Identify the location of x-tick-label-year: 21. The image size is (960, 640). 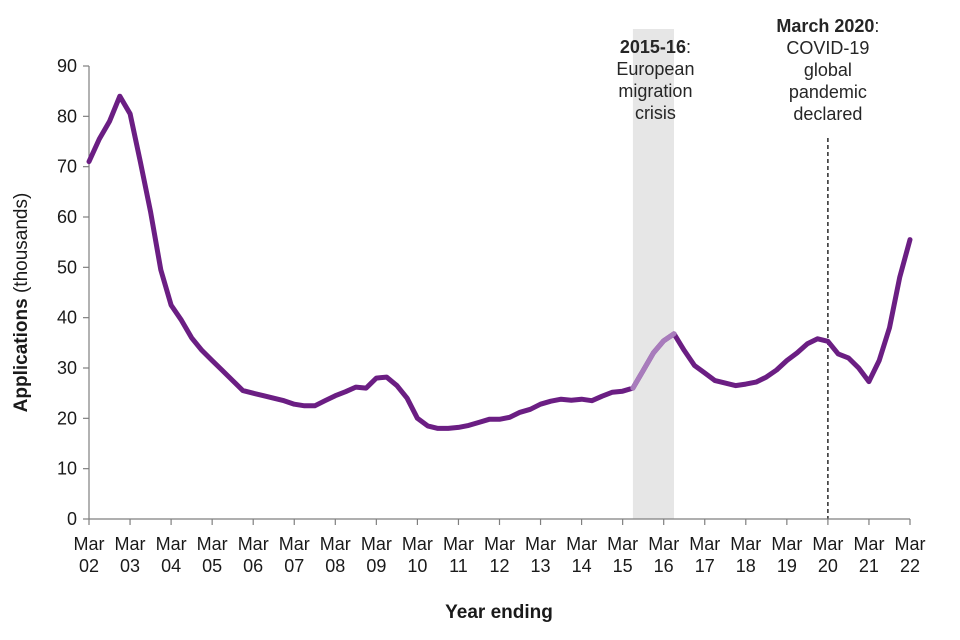
(869, 566).